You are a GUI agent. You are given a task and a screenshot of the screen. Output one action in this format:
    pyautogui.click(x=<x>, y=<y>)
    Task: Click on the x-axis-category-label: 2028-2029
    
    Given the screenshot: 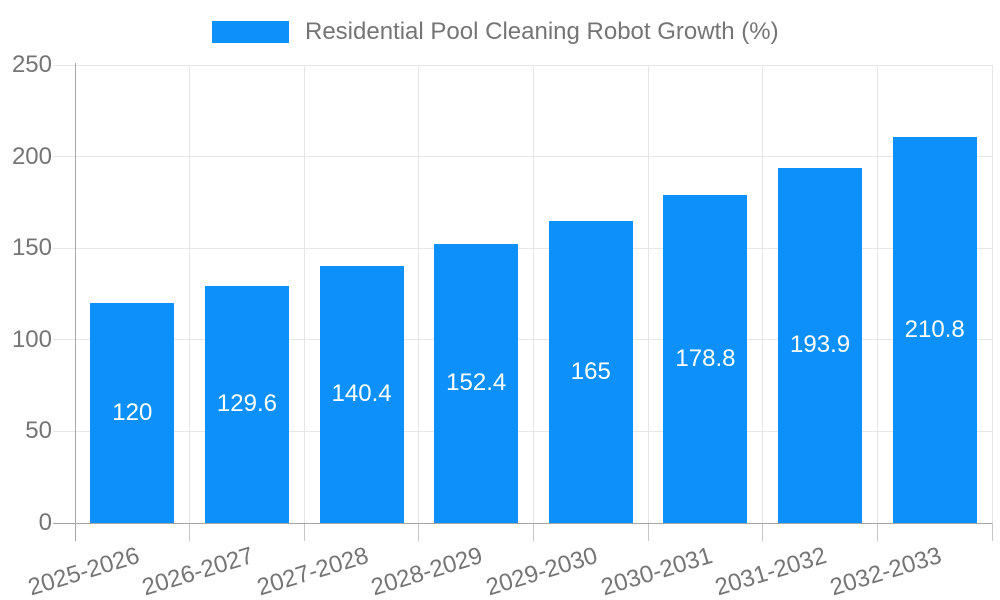 What is the action you would take?
    pyautogui.click(x=427, y=571)
    